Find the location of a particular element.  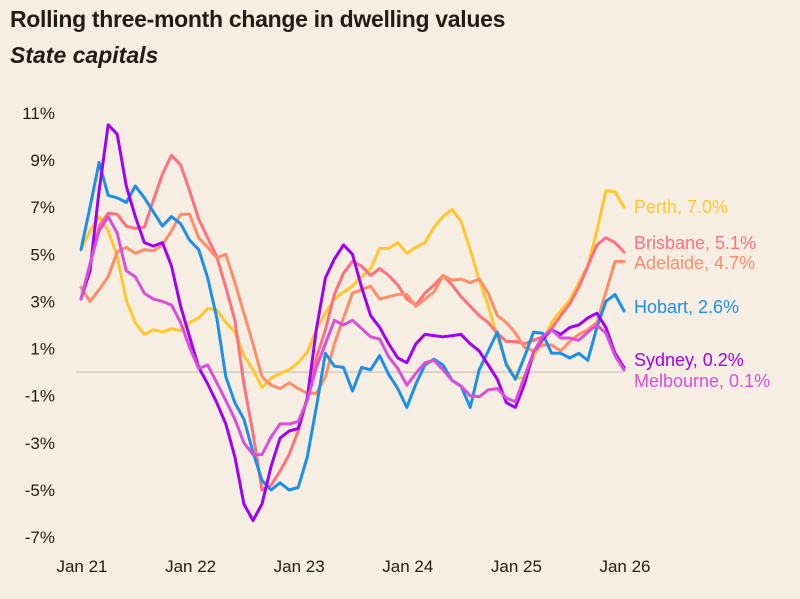

x-tick-label: Jan 21 is located at coordinates (81, 566).